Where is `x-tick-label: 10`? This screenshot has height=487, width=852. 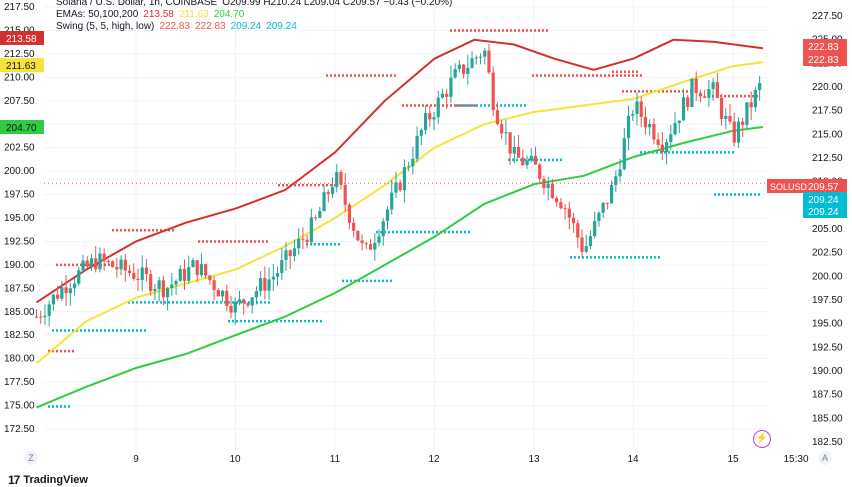
x-tick-label: 10 is located at coordinates (235, 459).